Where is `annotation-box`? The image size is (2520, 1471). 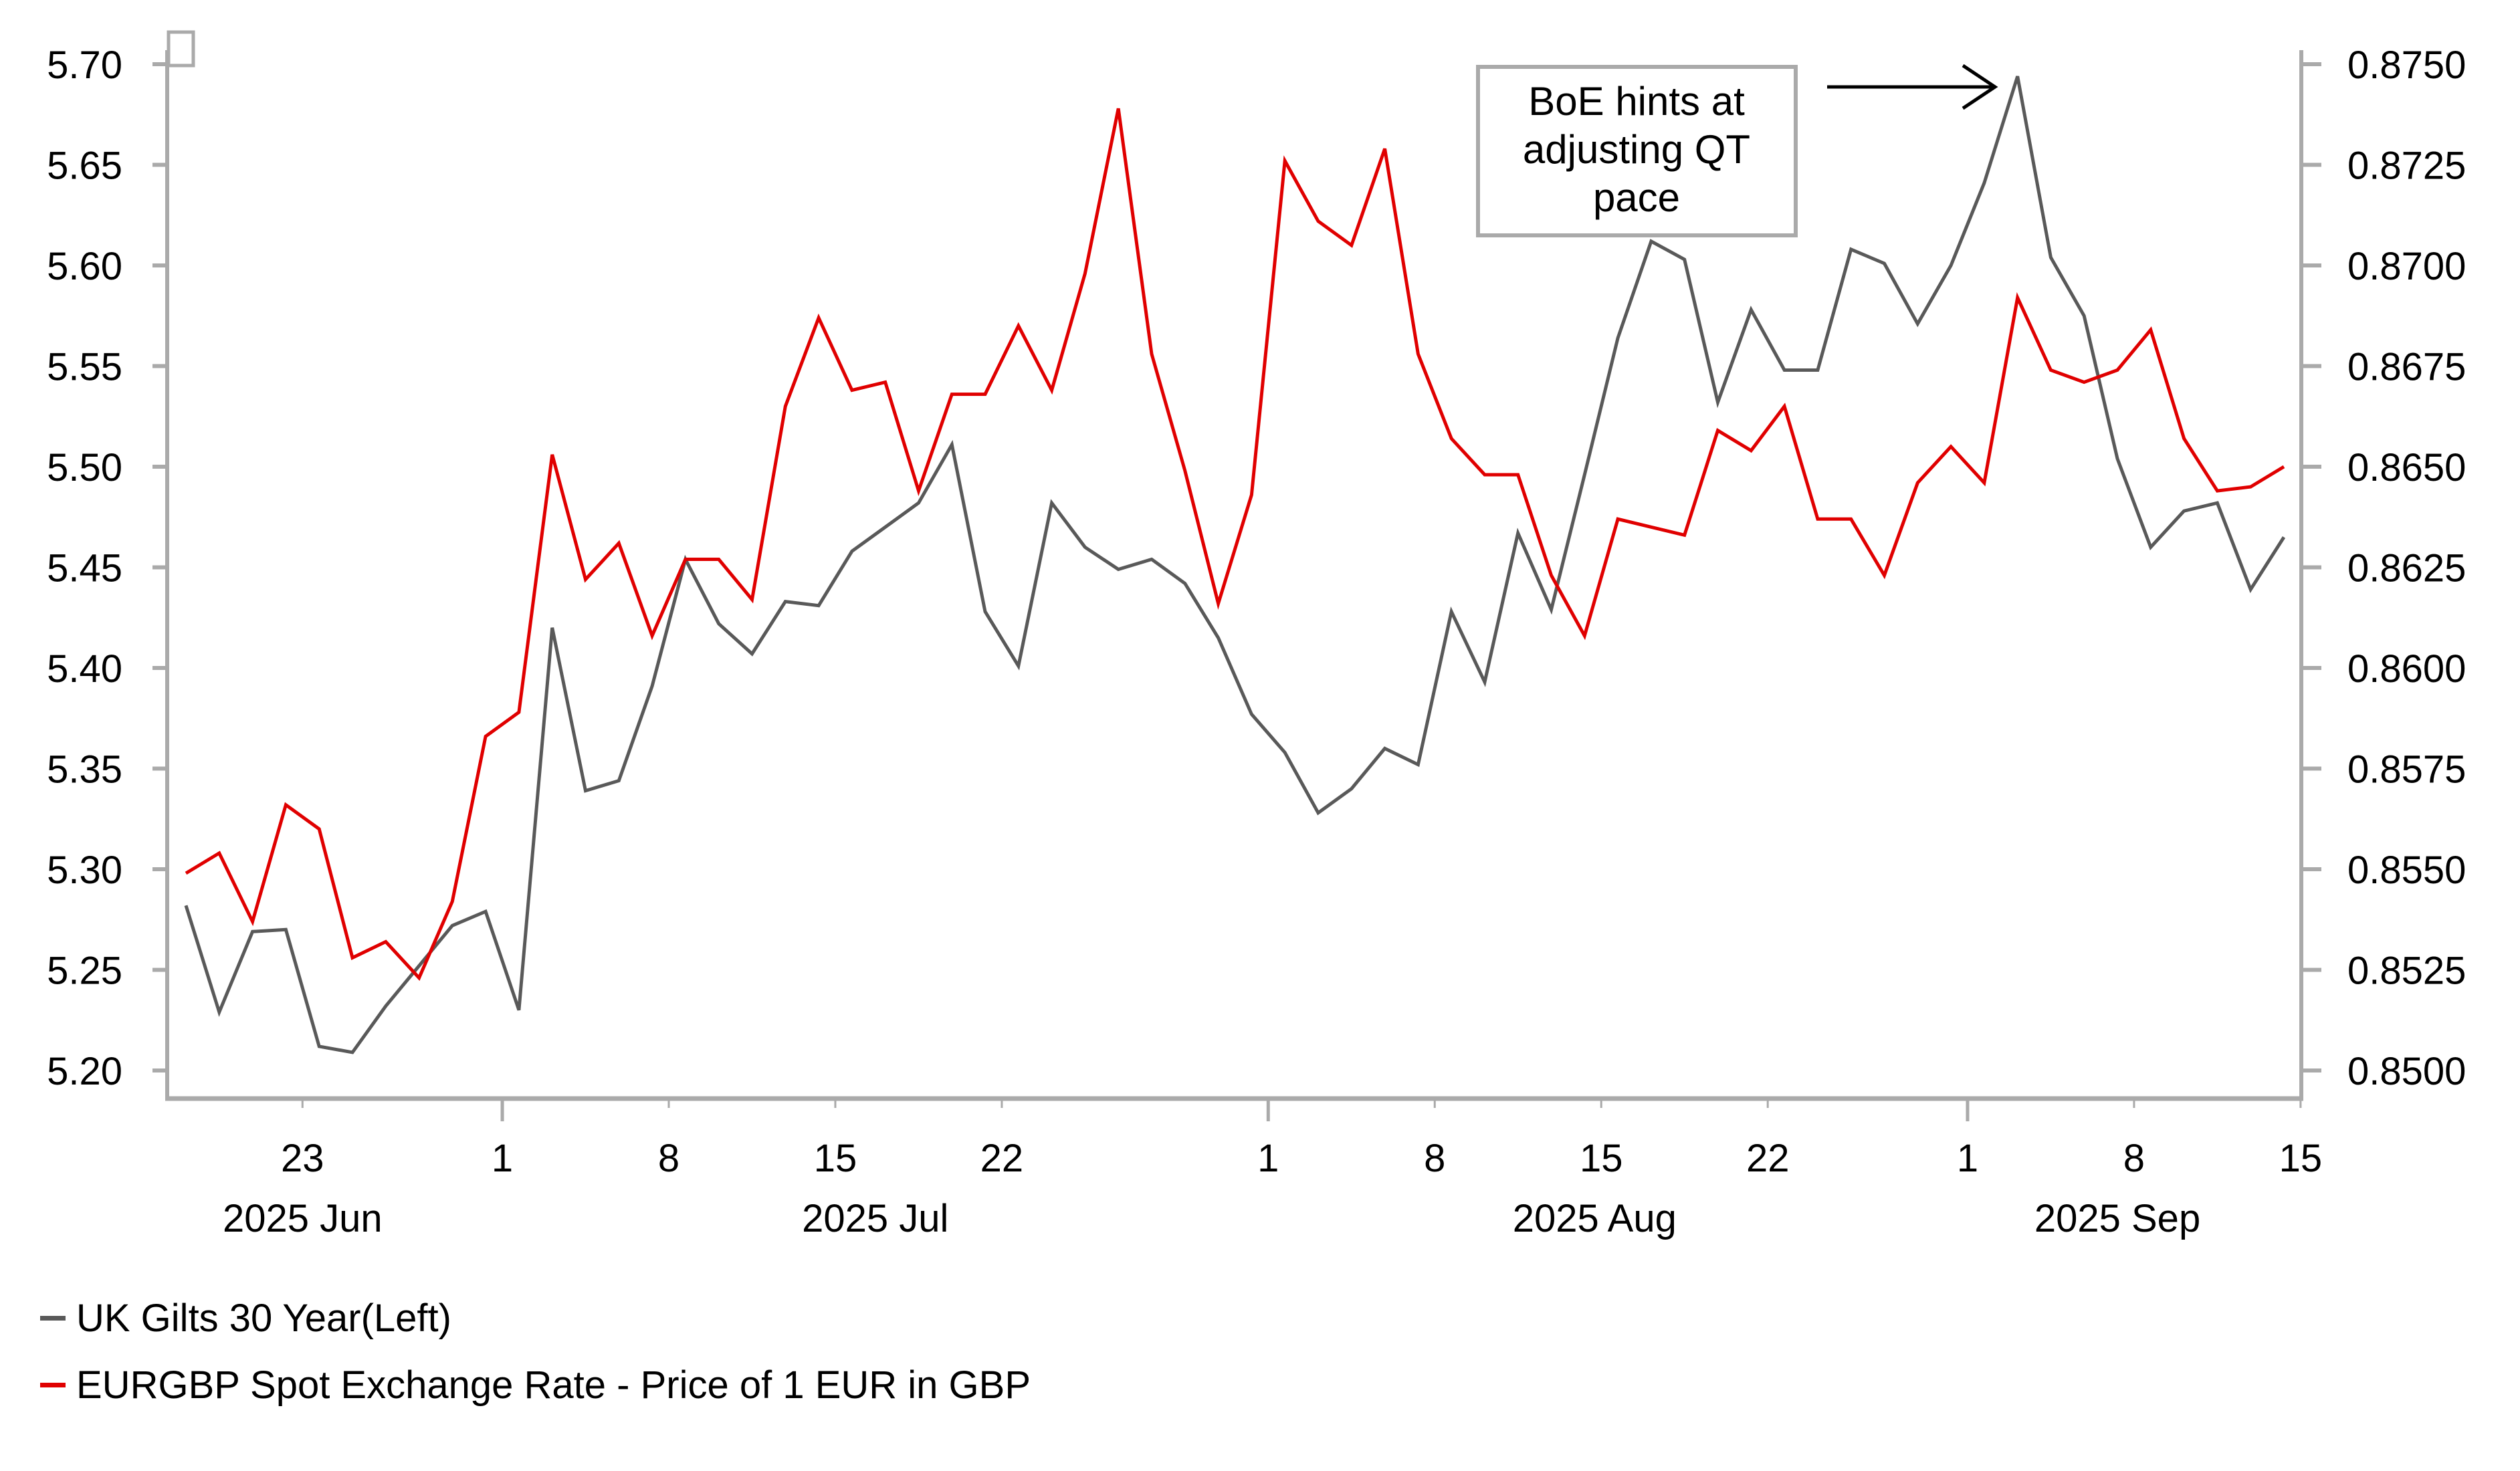
annotation-box is located at coordinates (1637, 151).